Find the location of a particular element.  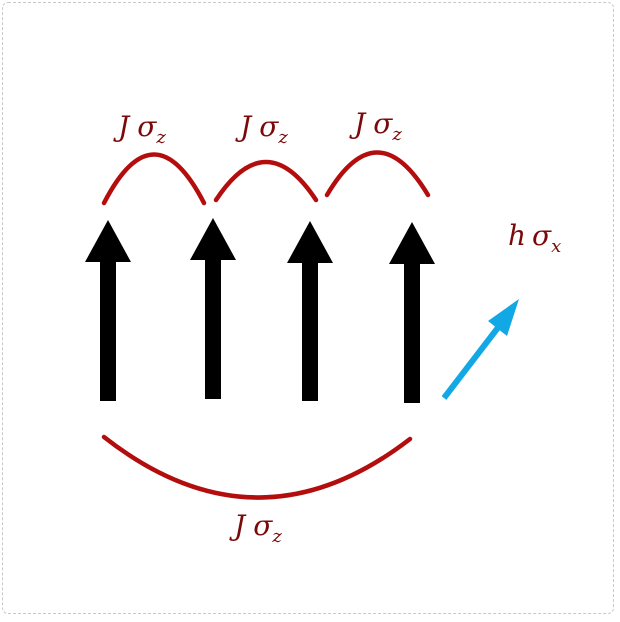

diagonal-arrow-icon is located at coordinates (480, 349).